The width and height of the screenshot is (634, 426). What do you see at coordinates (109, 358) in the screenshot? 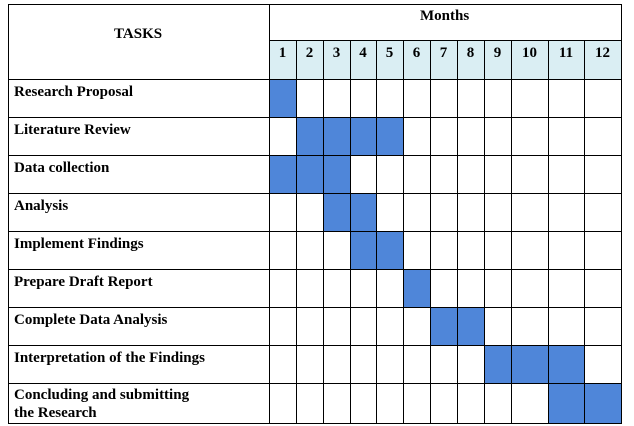
I see `task-label: Interpretation of the Findings` at bounding box center [109, 358].